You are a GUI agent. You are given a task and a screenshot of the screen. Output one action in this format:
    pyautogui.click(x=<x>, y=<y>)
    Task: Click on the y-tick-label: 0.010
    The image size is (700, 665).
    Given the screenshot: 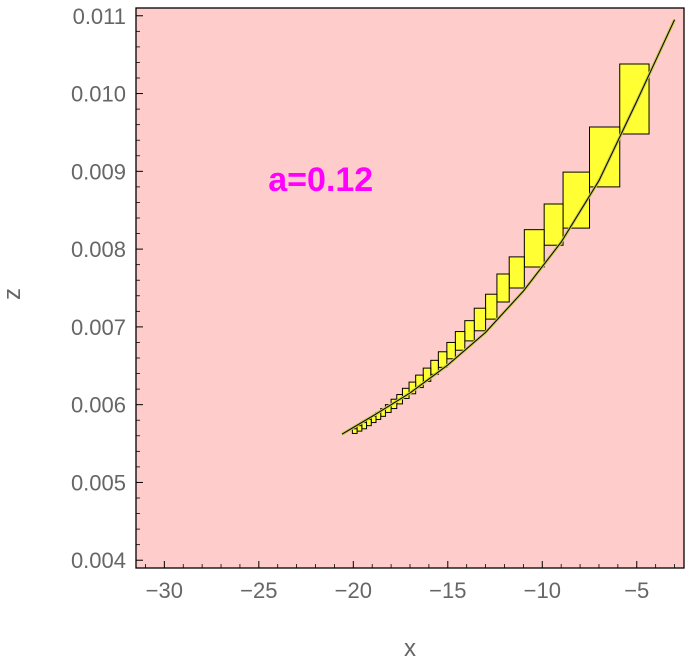 What is the action you would take?
    pyautogui.click(x=98, y=94)
    